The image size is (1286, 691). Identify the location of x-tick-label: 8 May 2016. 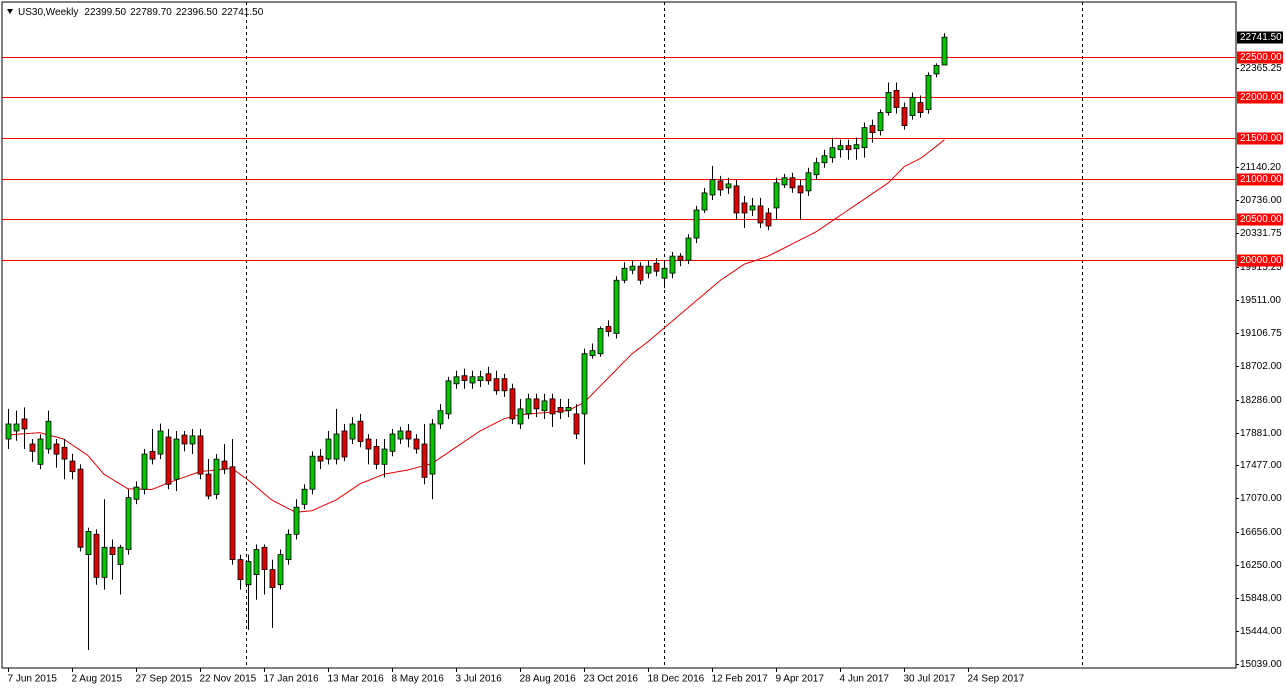
(418, 679).